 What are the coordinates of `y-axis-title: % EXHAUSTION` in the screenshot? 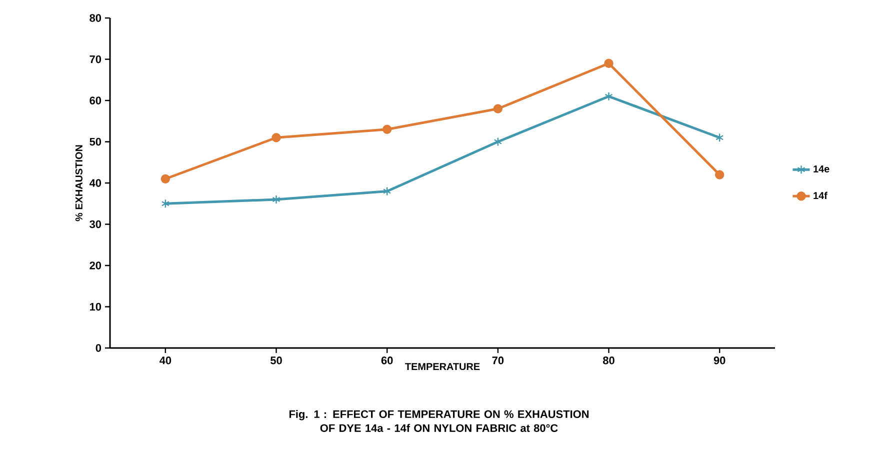 It's located at (78, 183).